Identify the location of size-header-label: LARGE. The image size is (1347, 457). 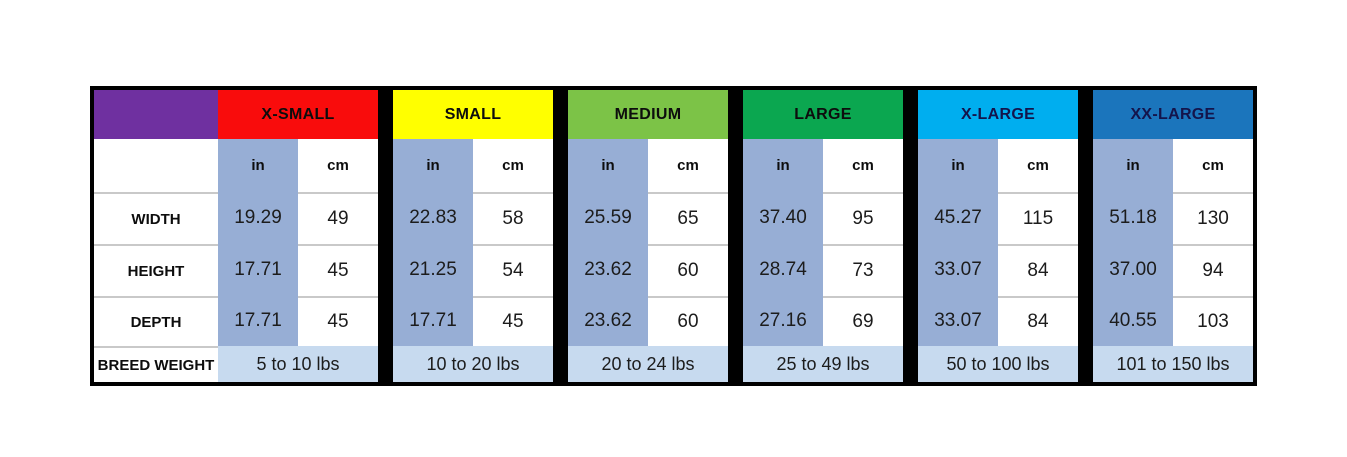
(823, 114).